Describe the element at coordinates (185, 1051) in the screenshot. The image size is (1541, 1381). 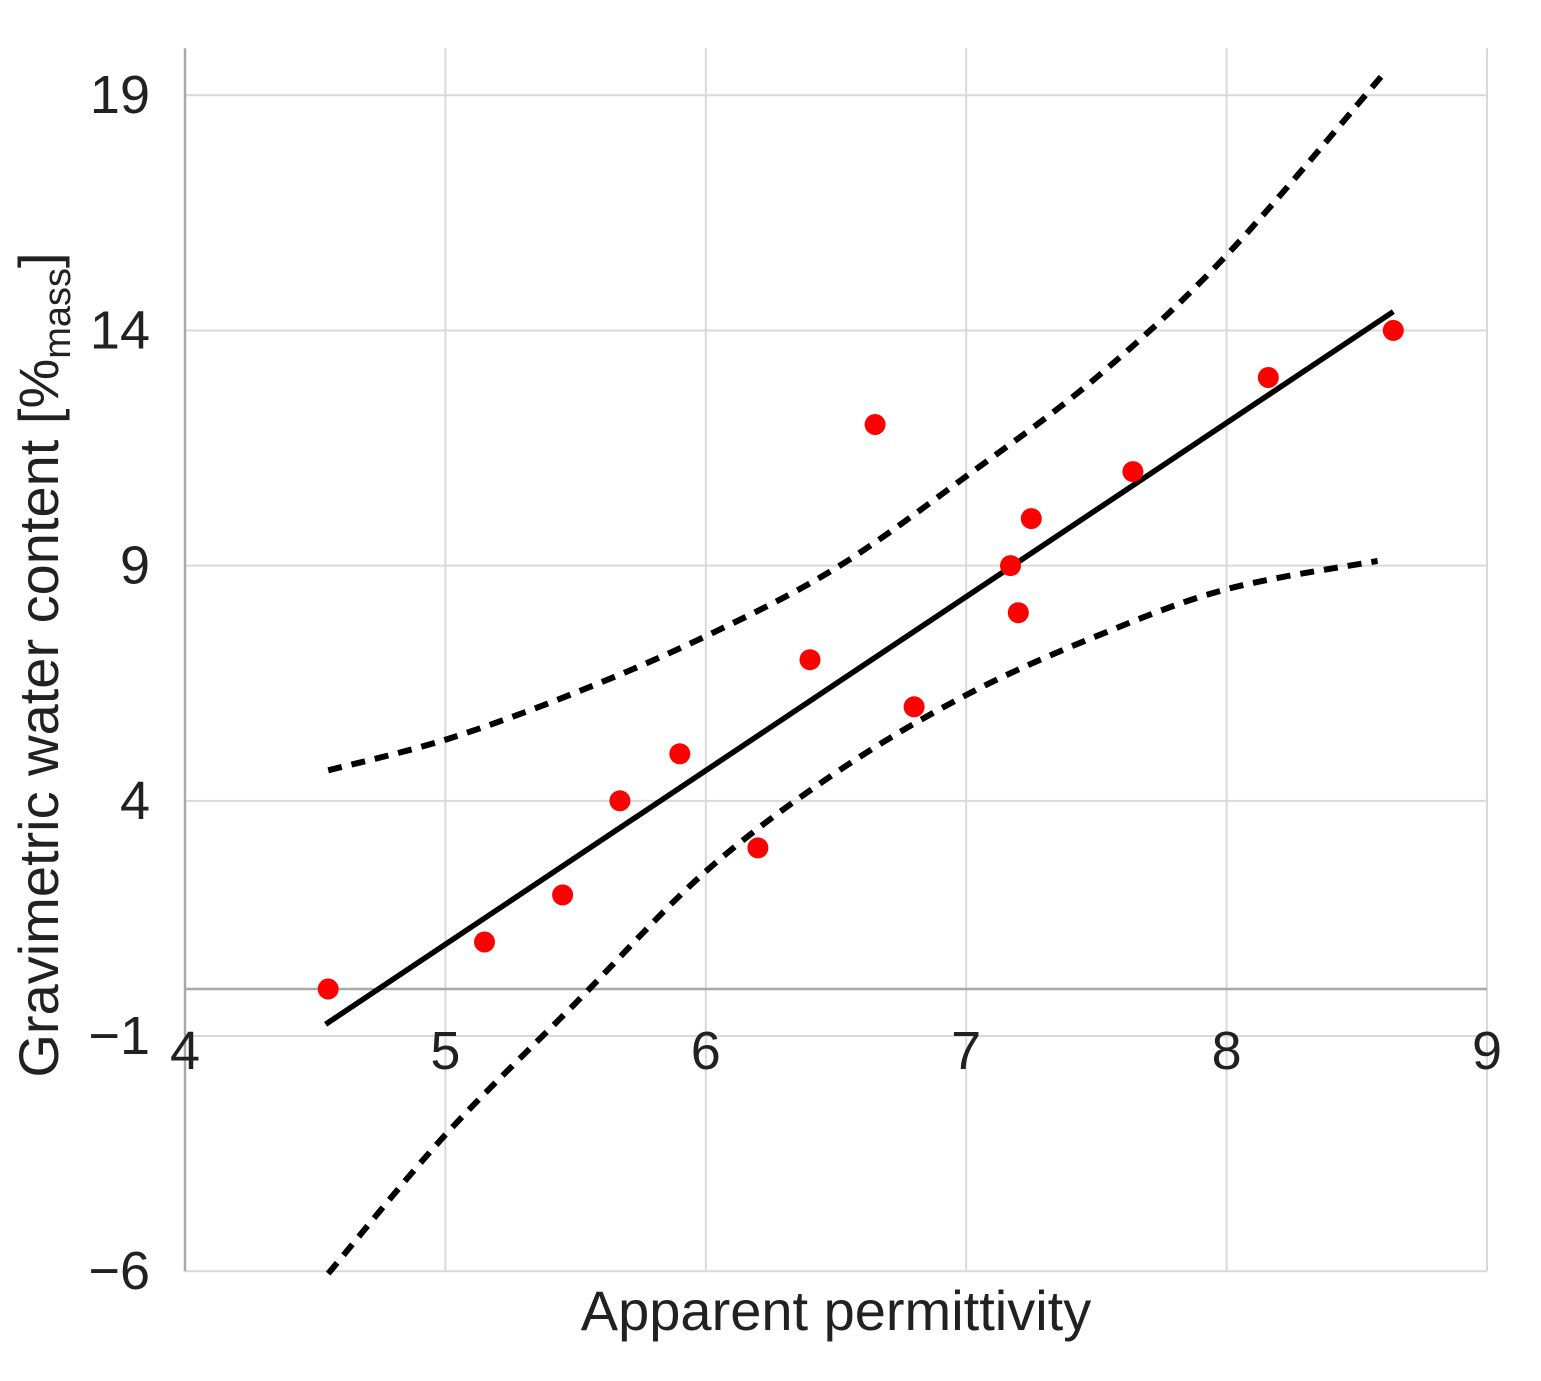
I see `x-tick-label: 4` at that location.